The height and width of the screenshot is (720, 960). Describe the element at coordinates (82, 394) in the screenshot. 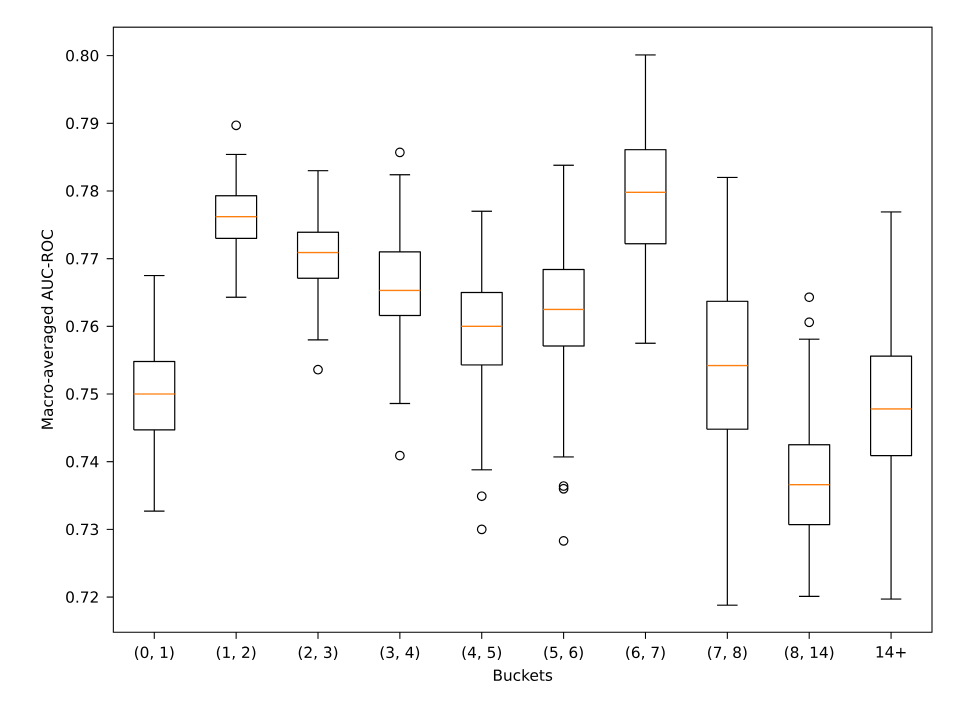

I see `y-tick-label: 0.75` at that location.